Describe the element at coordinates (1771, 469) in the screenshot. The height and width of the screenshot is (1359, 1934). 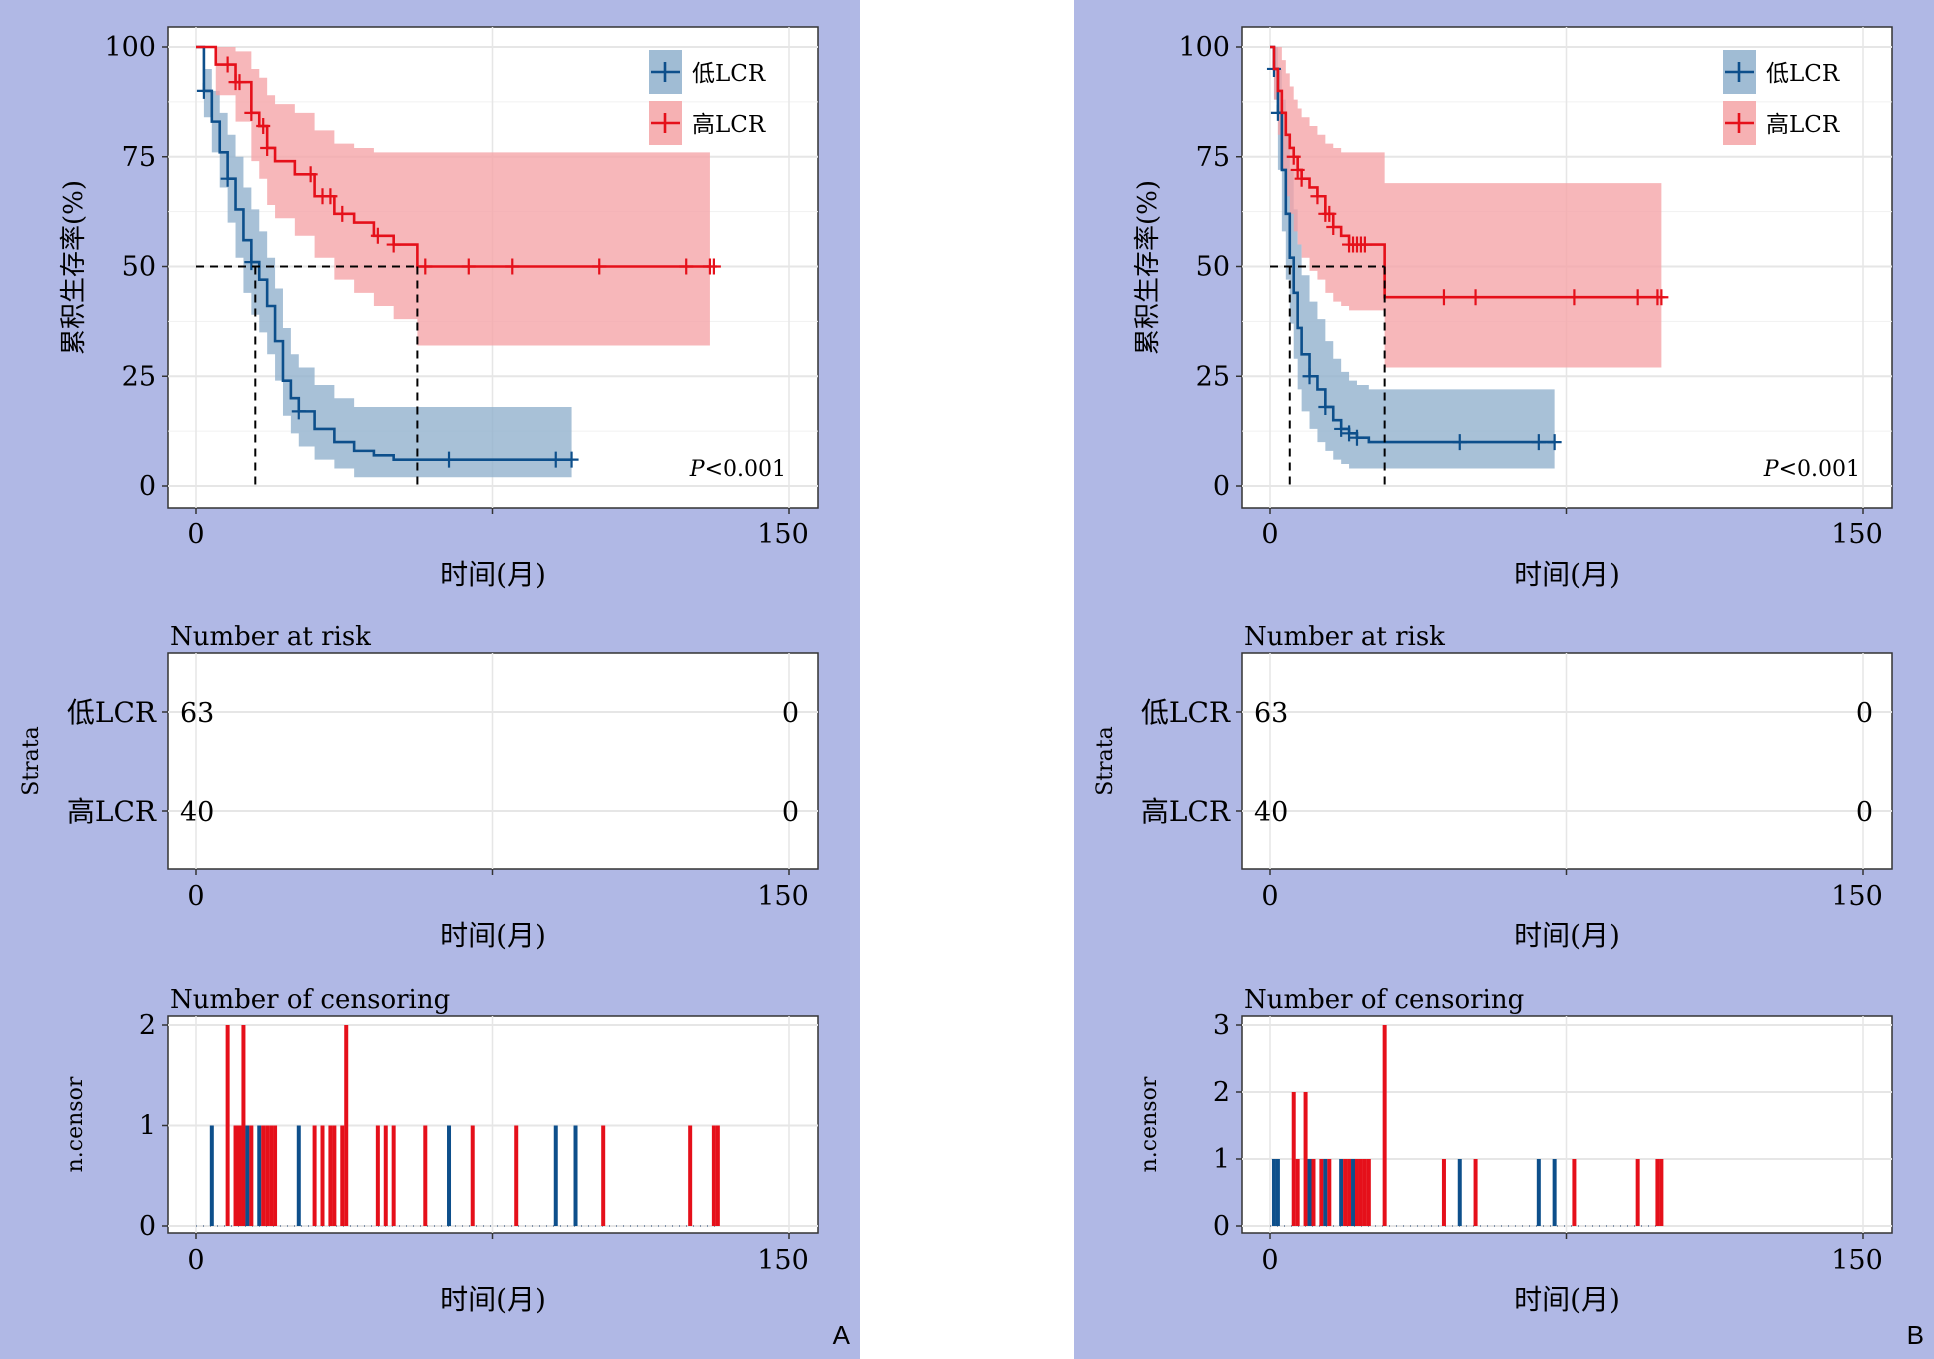
I see `p-value-italic: P` at that location.